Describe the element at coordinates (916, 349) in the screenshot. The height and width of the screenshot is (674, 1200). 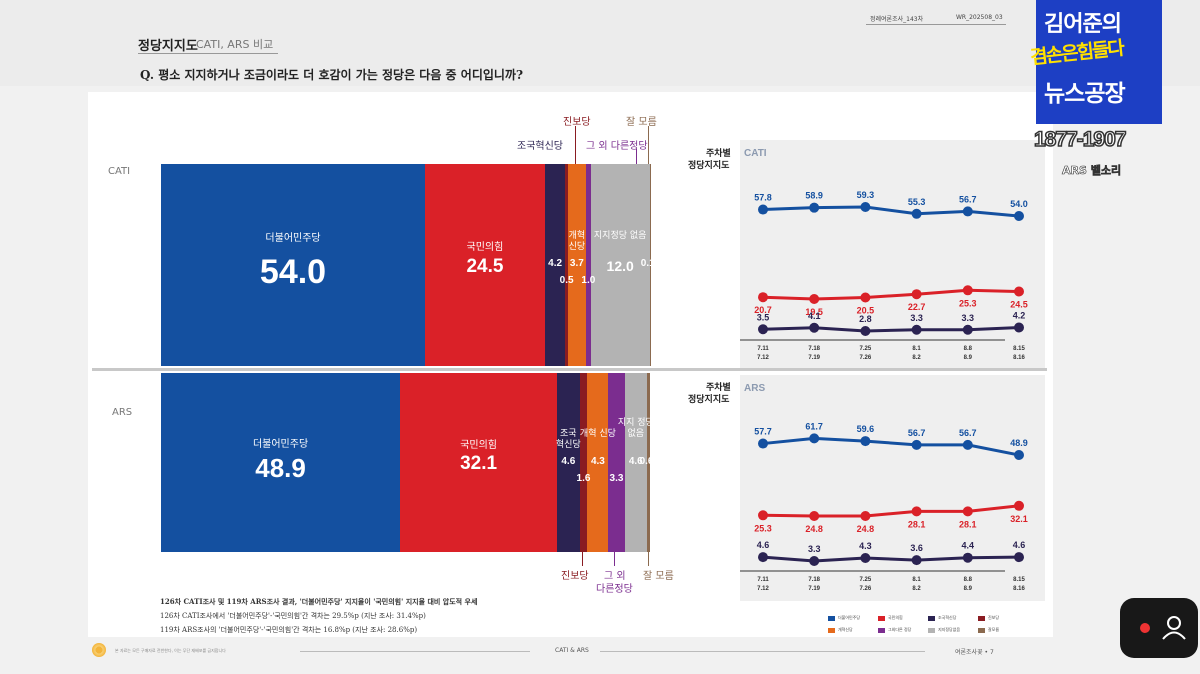
I see `x-tick-label: 8.1` at that location.